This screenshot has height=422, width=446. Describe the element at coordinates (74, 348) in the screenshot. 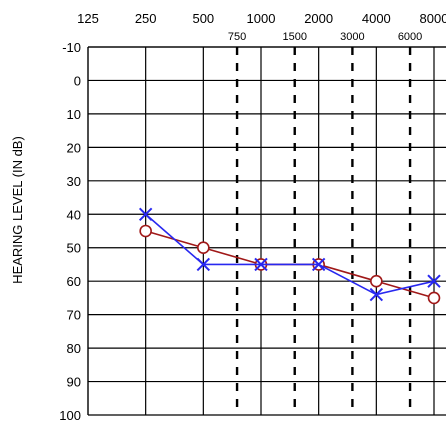

I see `y-tick-label: 80` at that location.